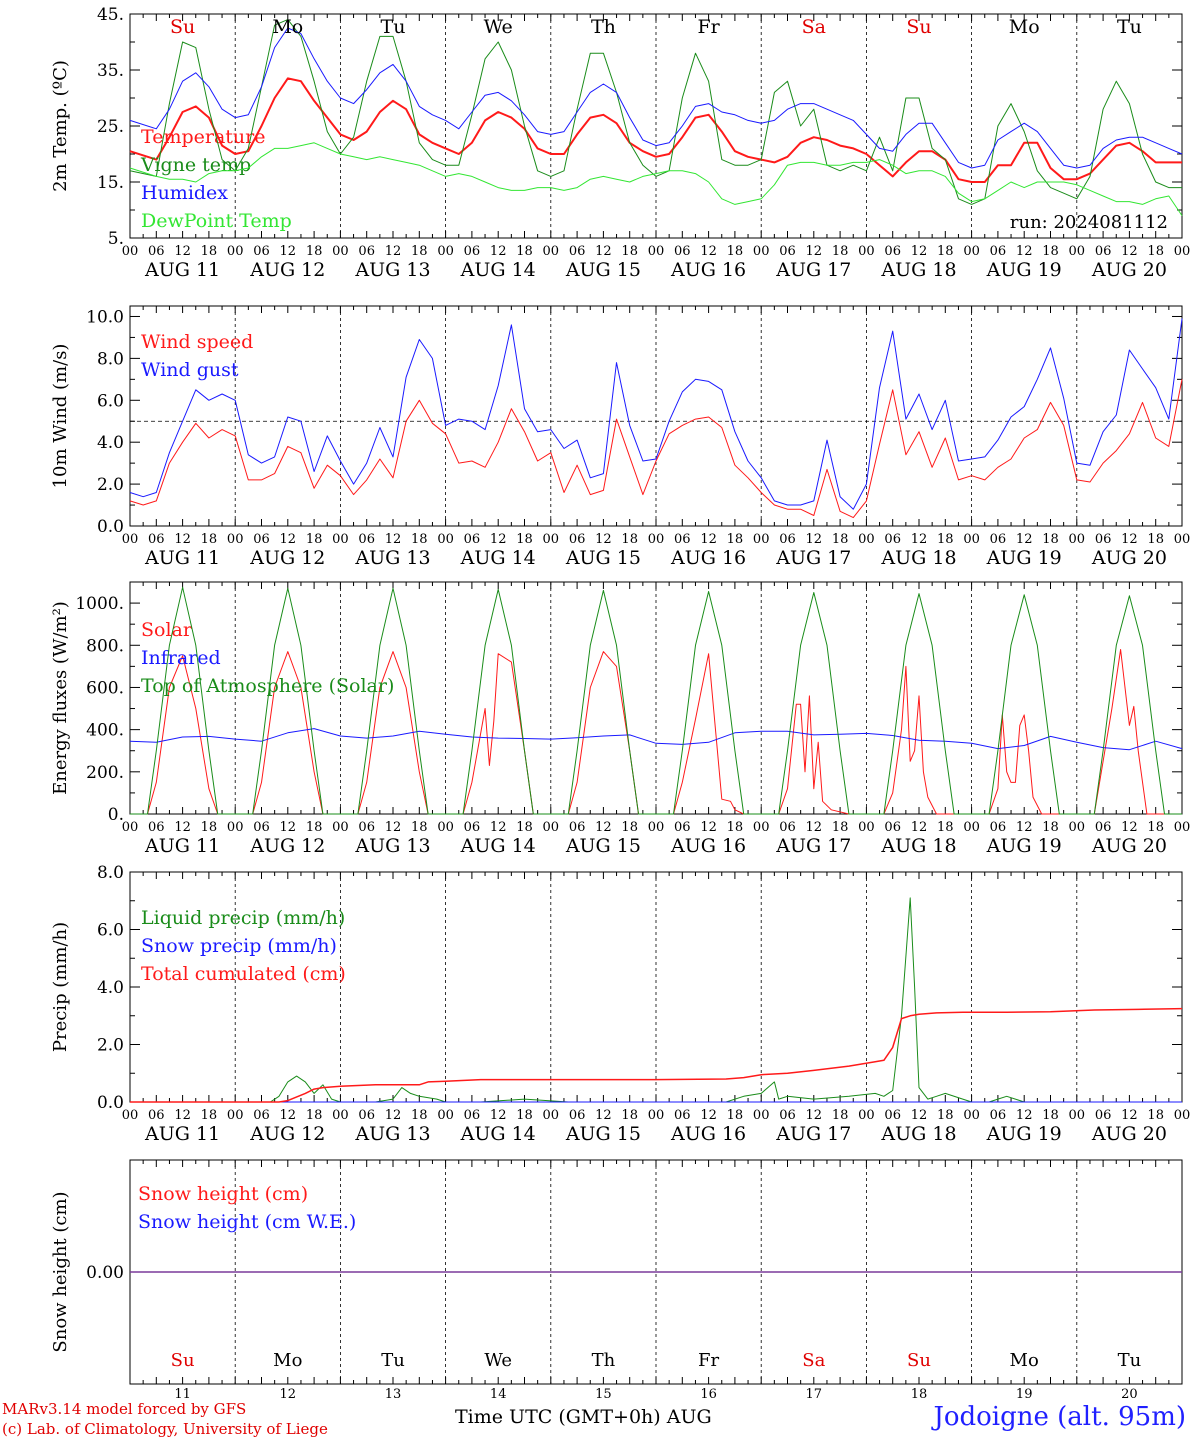  What do you see at coordinates (105, 1273) in the screenshot?
I see `y-tick-label-4-0: 0.00` at bounding box center [105, 1273].